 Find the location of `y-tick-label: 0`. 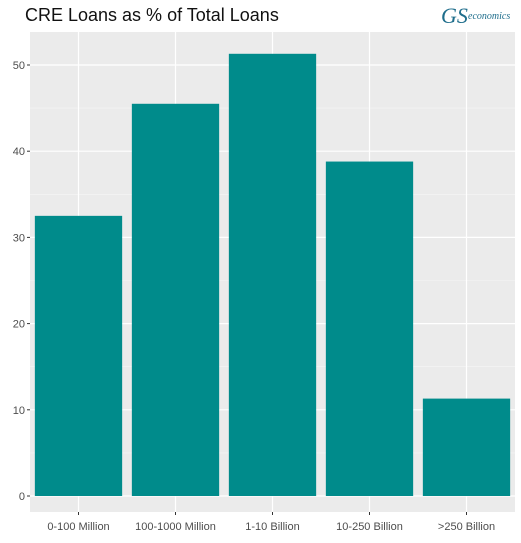

y-tick-label: 0 is located at coordinates (22, 497).